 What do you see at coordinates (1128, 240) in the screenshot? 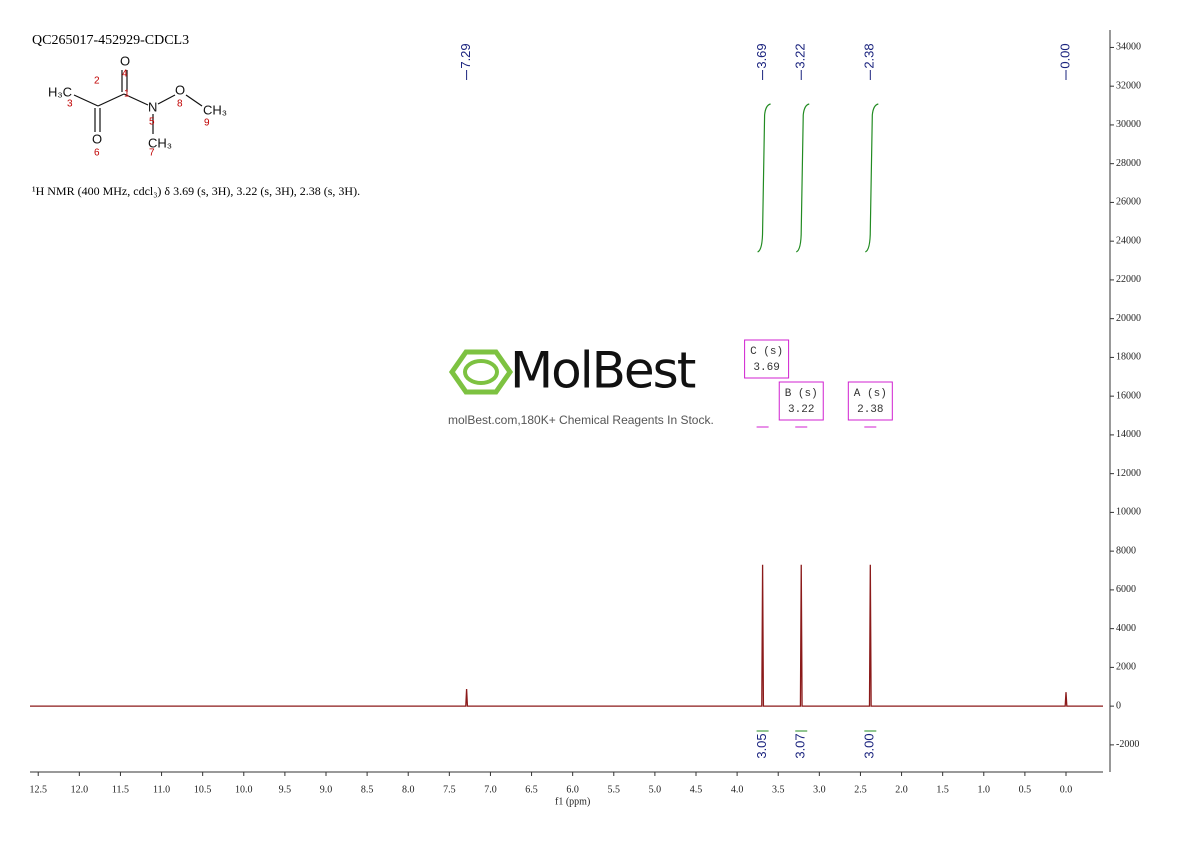
I see `y-tick-label: 24000` at bounding box center [1128, 240].